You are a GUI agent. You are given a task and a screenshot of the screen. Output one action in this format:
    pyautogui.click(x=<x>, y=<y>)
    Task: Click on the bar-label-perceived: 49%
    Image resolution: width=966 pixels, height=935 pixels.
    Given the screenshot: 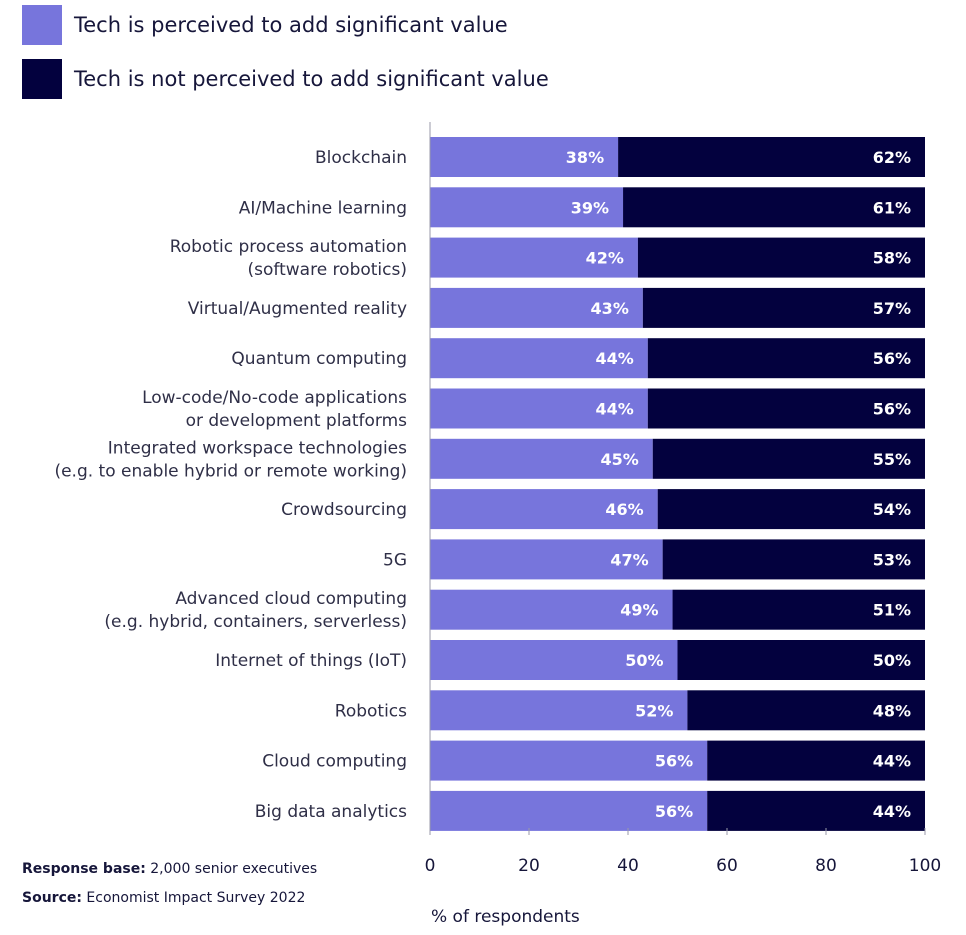 What is the action you would take?
    pyautogui.click(x=639, y=610)
    